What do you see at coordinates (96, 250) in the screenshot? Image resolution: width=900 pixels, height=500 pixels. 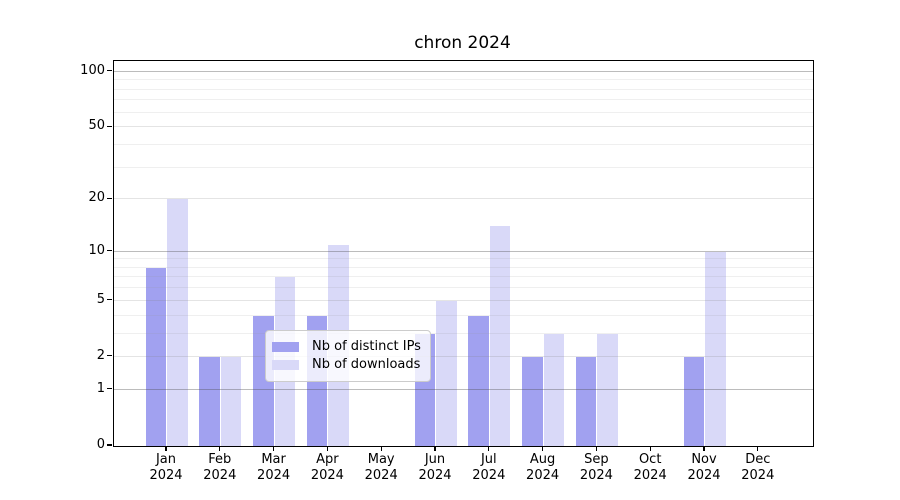 I see `y-tick-label-10: 10` at bounding box center [96, 250].